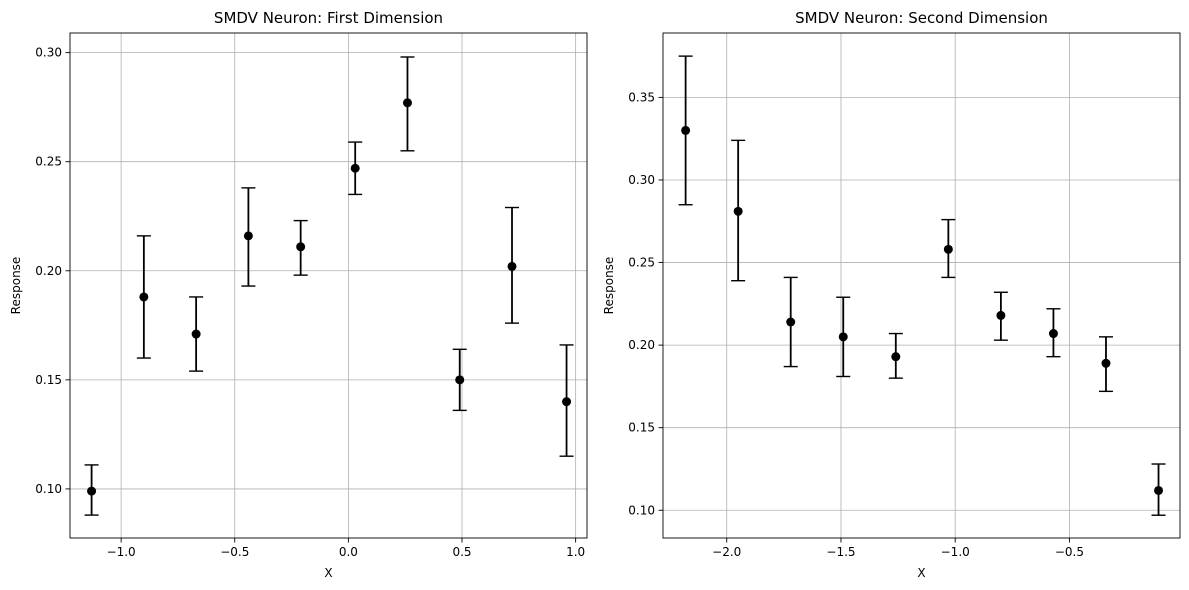 Image resolution: width=1189 pixels, height=590 pixels. What do you see at coordinates (840, 552) in the screenshot?
I see `x-tick-label: −1.5` at bounding box center [840, 552].